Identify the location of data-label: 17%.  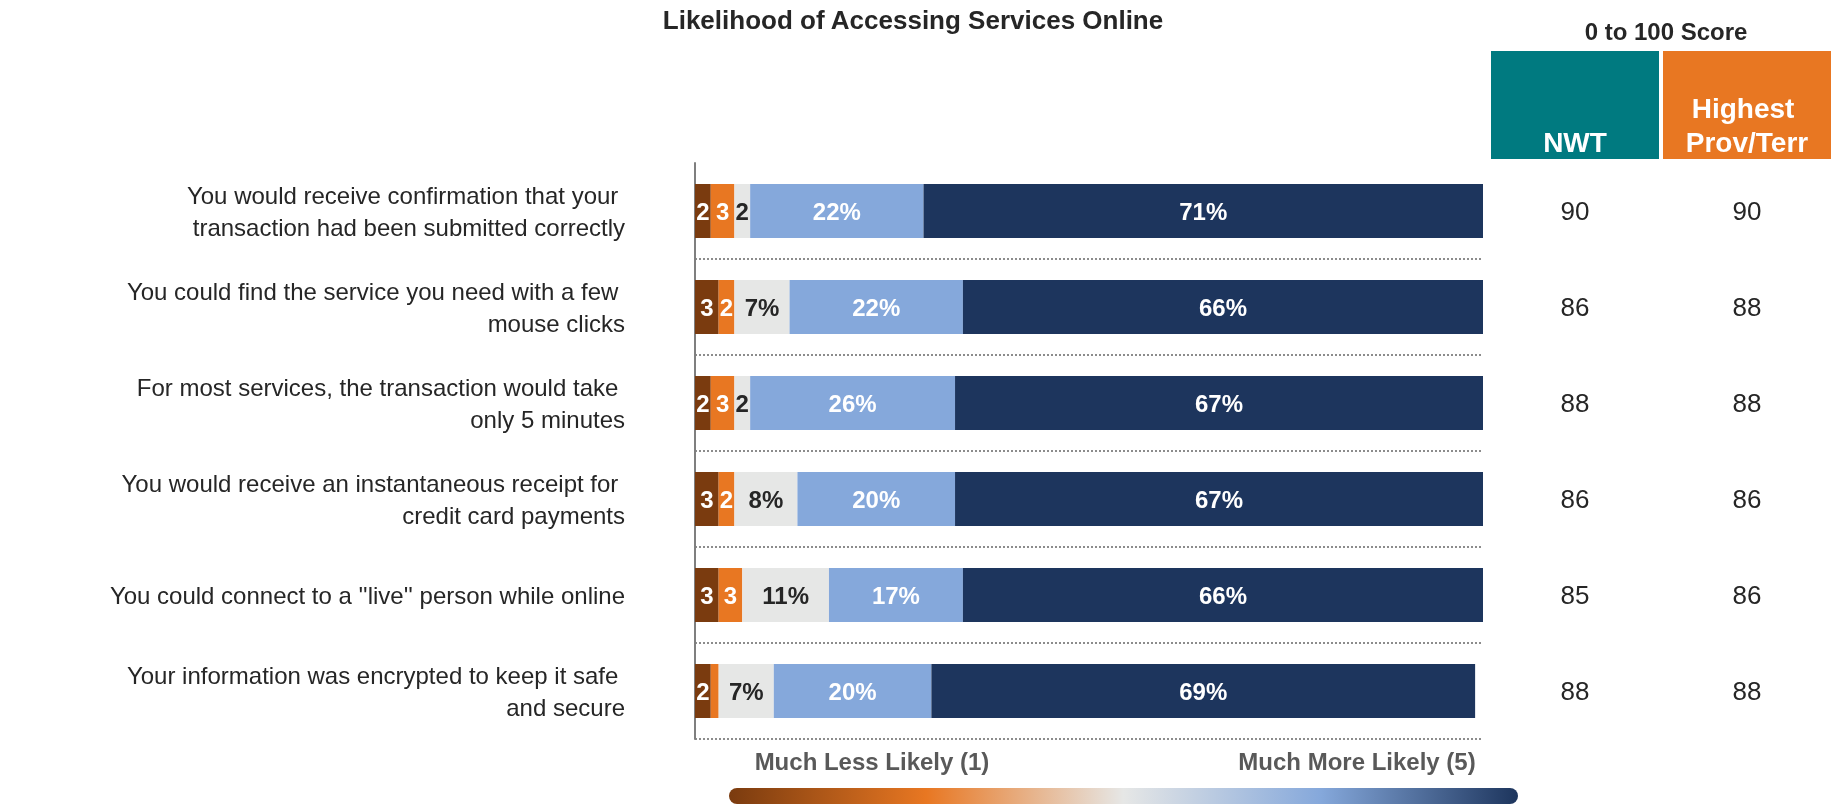
(895, 595).